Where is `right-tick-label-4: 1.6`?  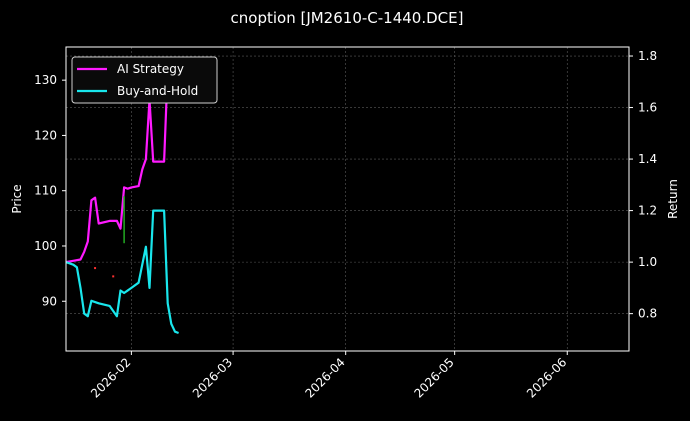
right-tick-label-4: 1.6 is located at coordinates (647, 108).